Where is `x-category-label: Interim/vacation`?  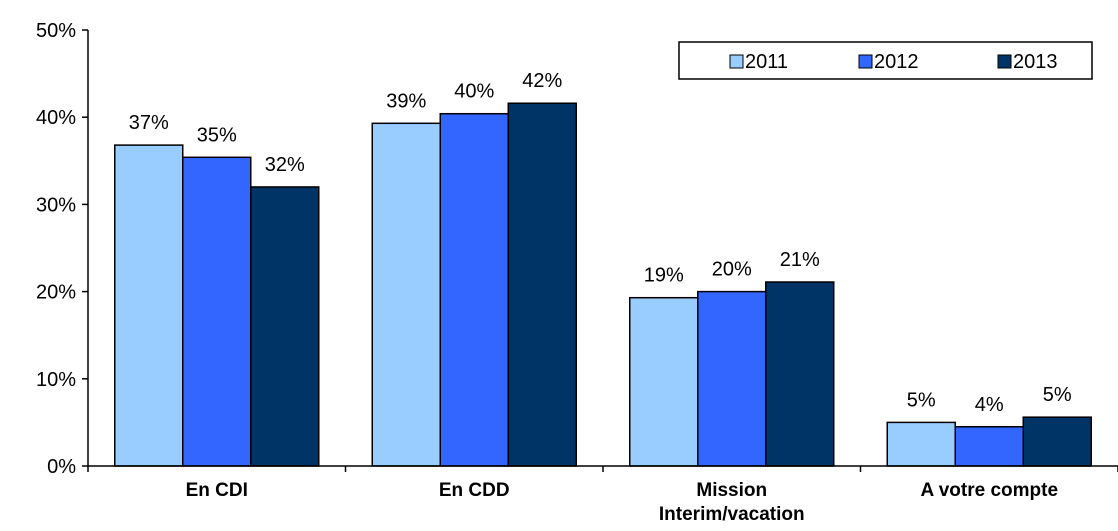 x-category-label: Interim/vacation is located at coordinates (732, 514).